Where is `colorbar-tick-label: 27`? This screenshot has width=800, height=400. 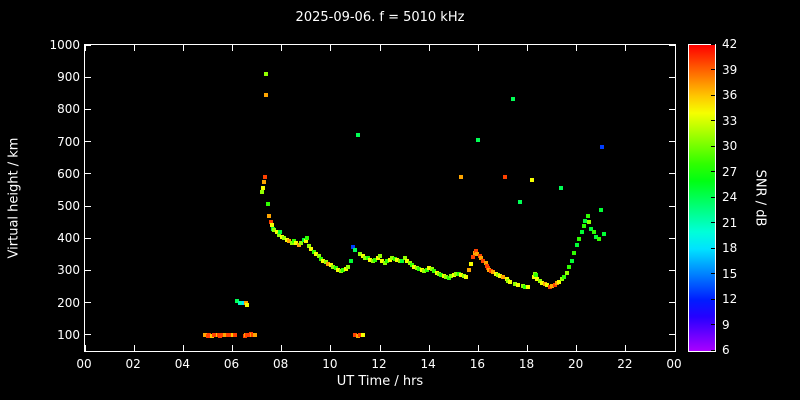
colorbar-tick-label: 27 is located at coordinates (730, 171).